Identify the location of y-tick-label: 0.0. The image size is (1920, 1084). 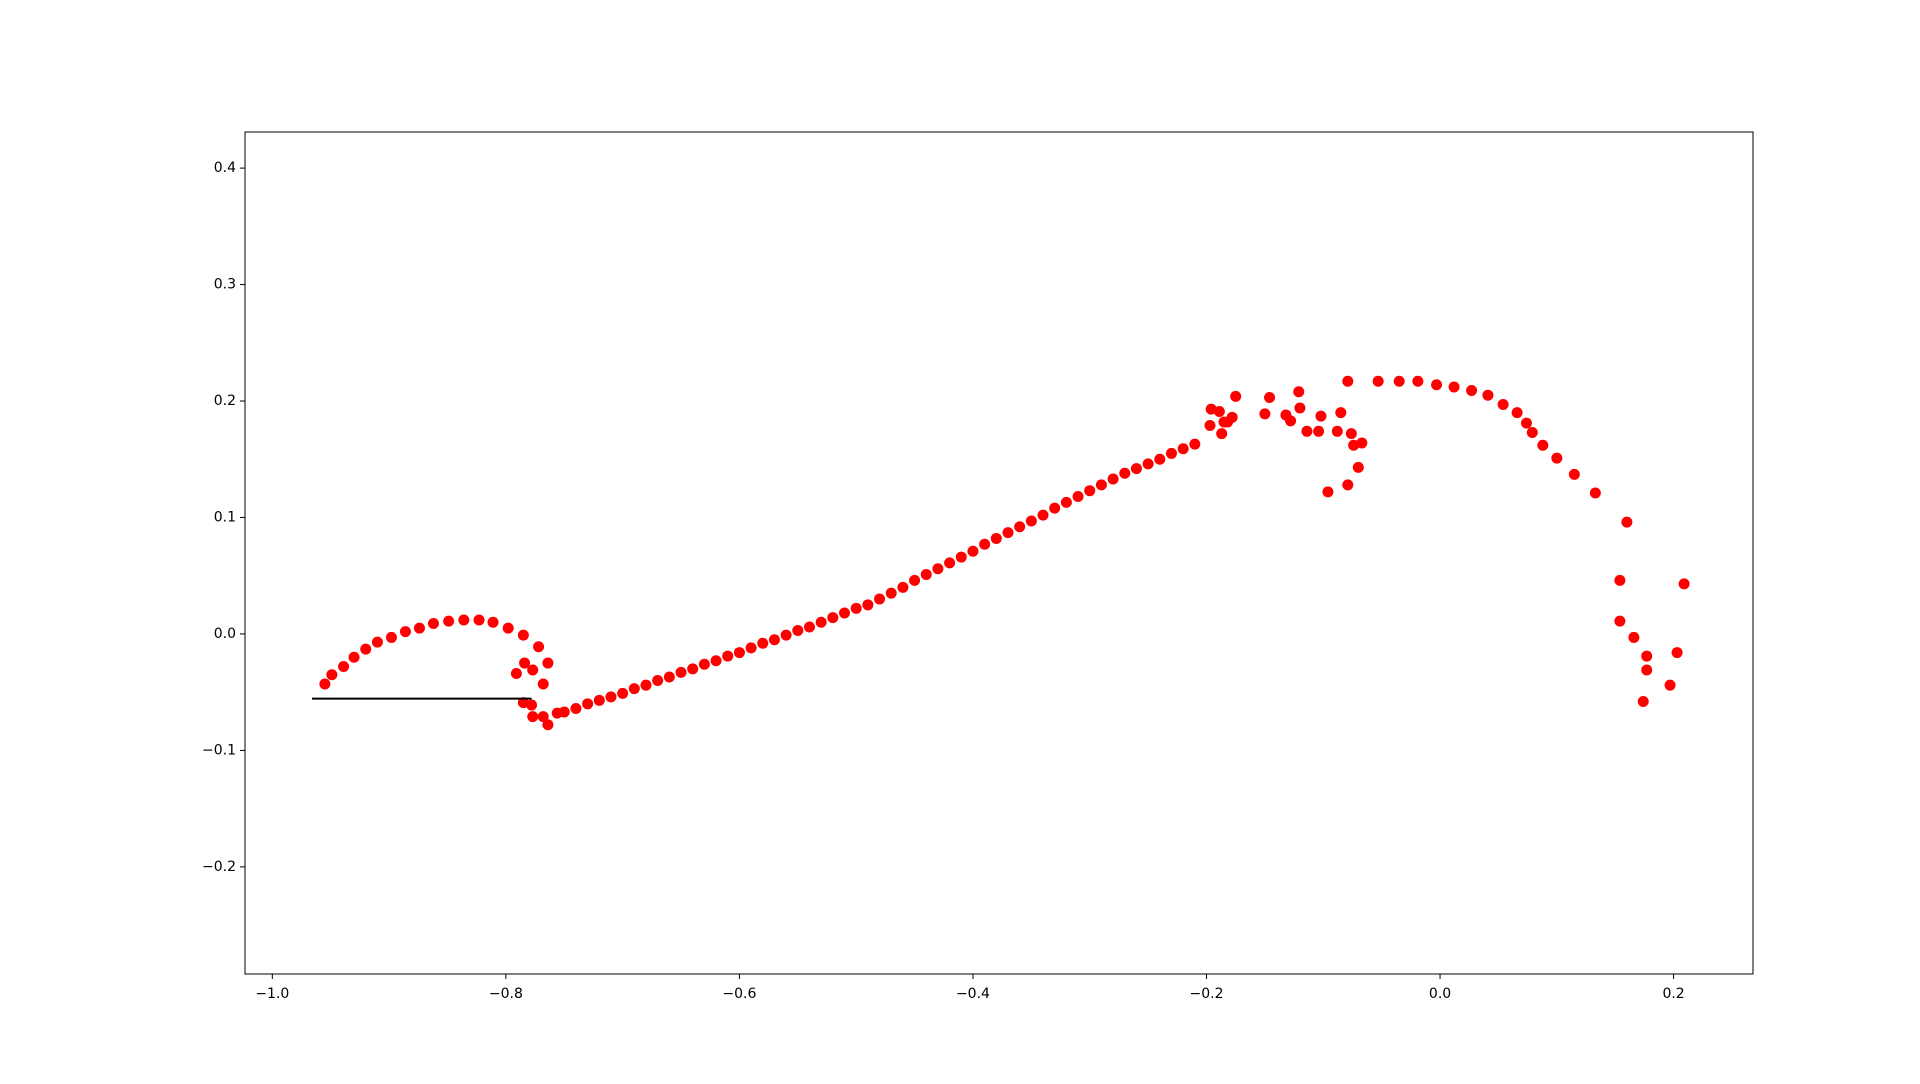
(225, 634).